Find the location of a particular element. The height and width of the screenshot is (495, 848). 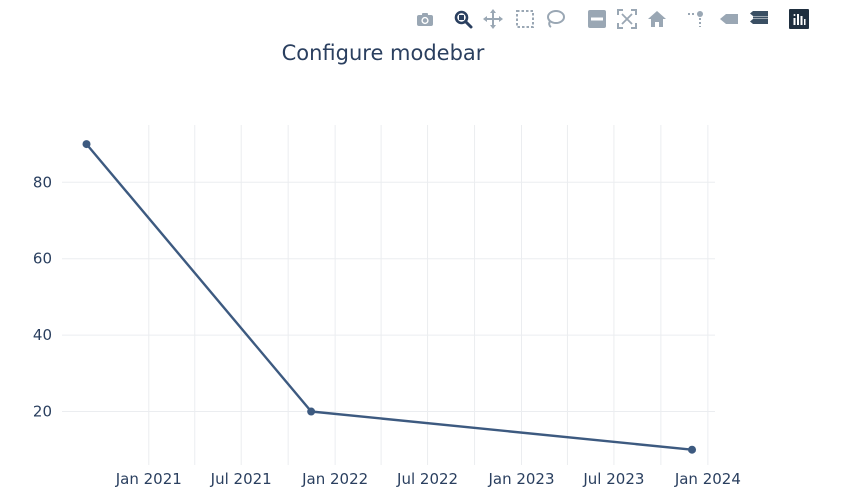

x-tick-label: Jan 2023 is located at coordinates (520, 479).